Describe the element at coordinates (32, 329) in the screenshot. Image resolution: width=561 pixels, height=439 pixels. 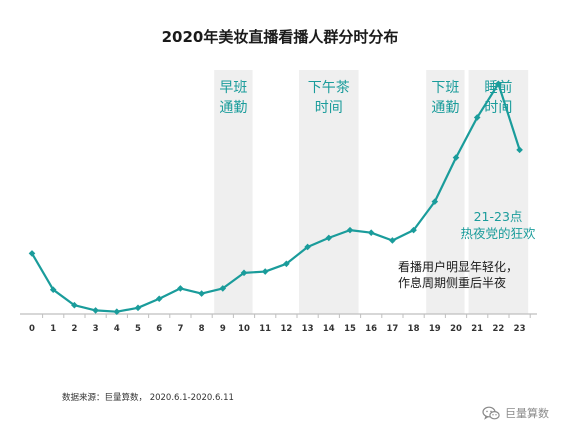
I see `x-tick-label: 0` at that location.